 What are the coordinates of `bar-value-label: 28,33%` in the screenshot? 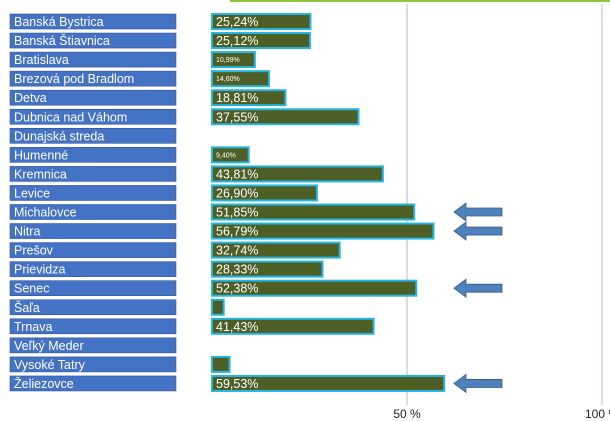 It's located at (237, 270).